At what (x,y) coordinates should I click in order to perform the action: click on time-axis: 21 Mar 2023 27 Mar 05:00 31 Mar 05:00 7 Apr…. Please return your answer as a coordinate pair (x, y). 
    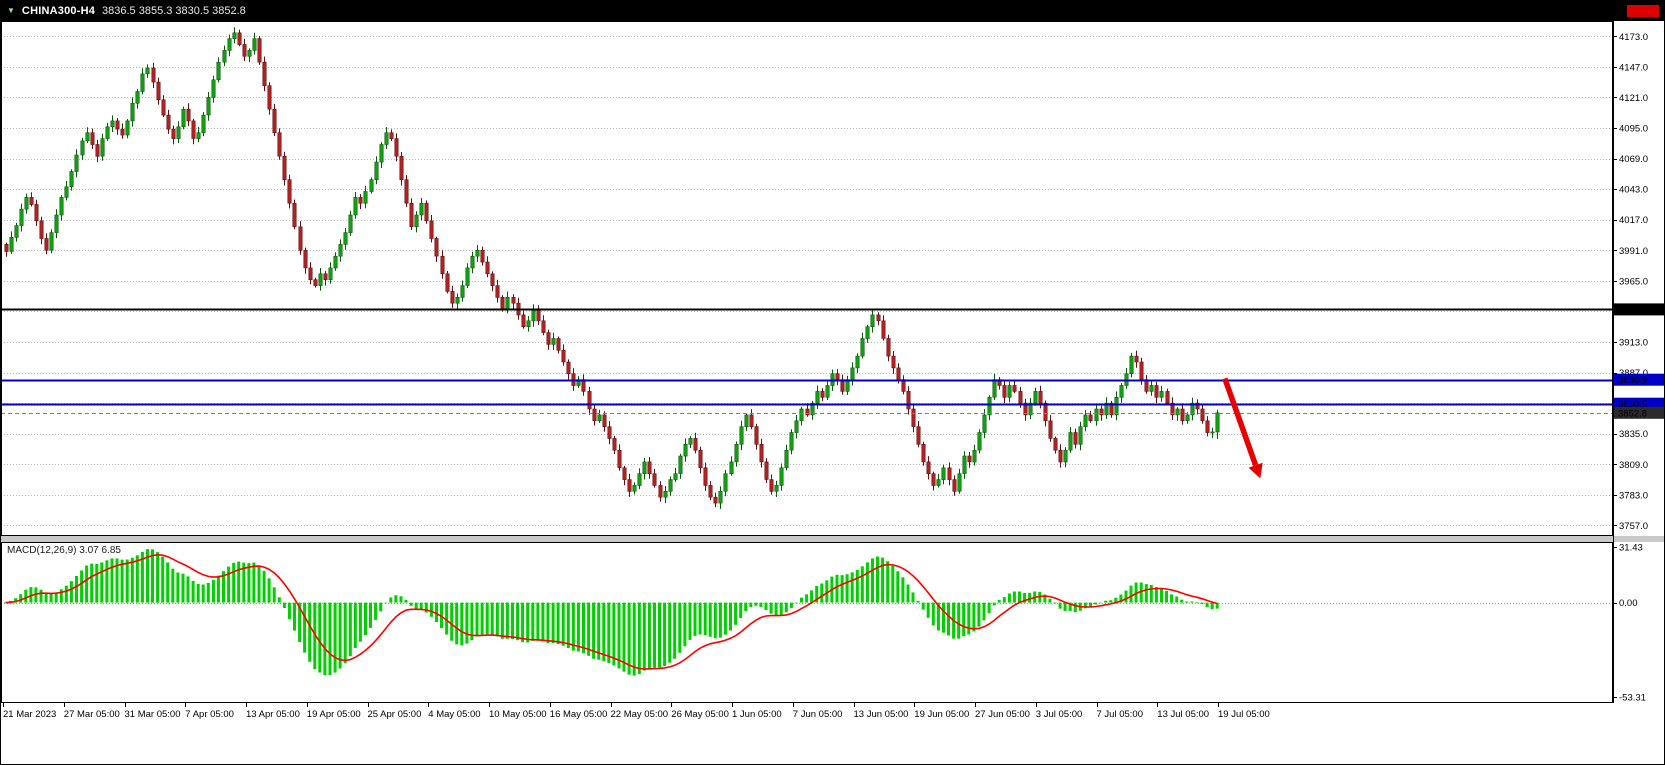
    Looking at the image, I should click on (636, 711).